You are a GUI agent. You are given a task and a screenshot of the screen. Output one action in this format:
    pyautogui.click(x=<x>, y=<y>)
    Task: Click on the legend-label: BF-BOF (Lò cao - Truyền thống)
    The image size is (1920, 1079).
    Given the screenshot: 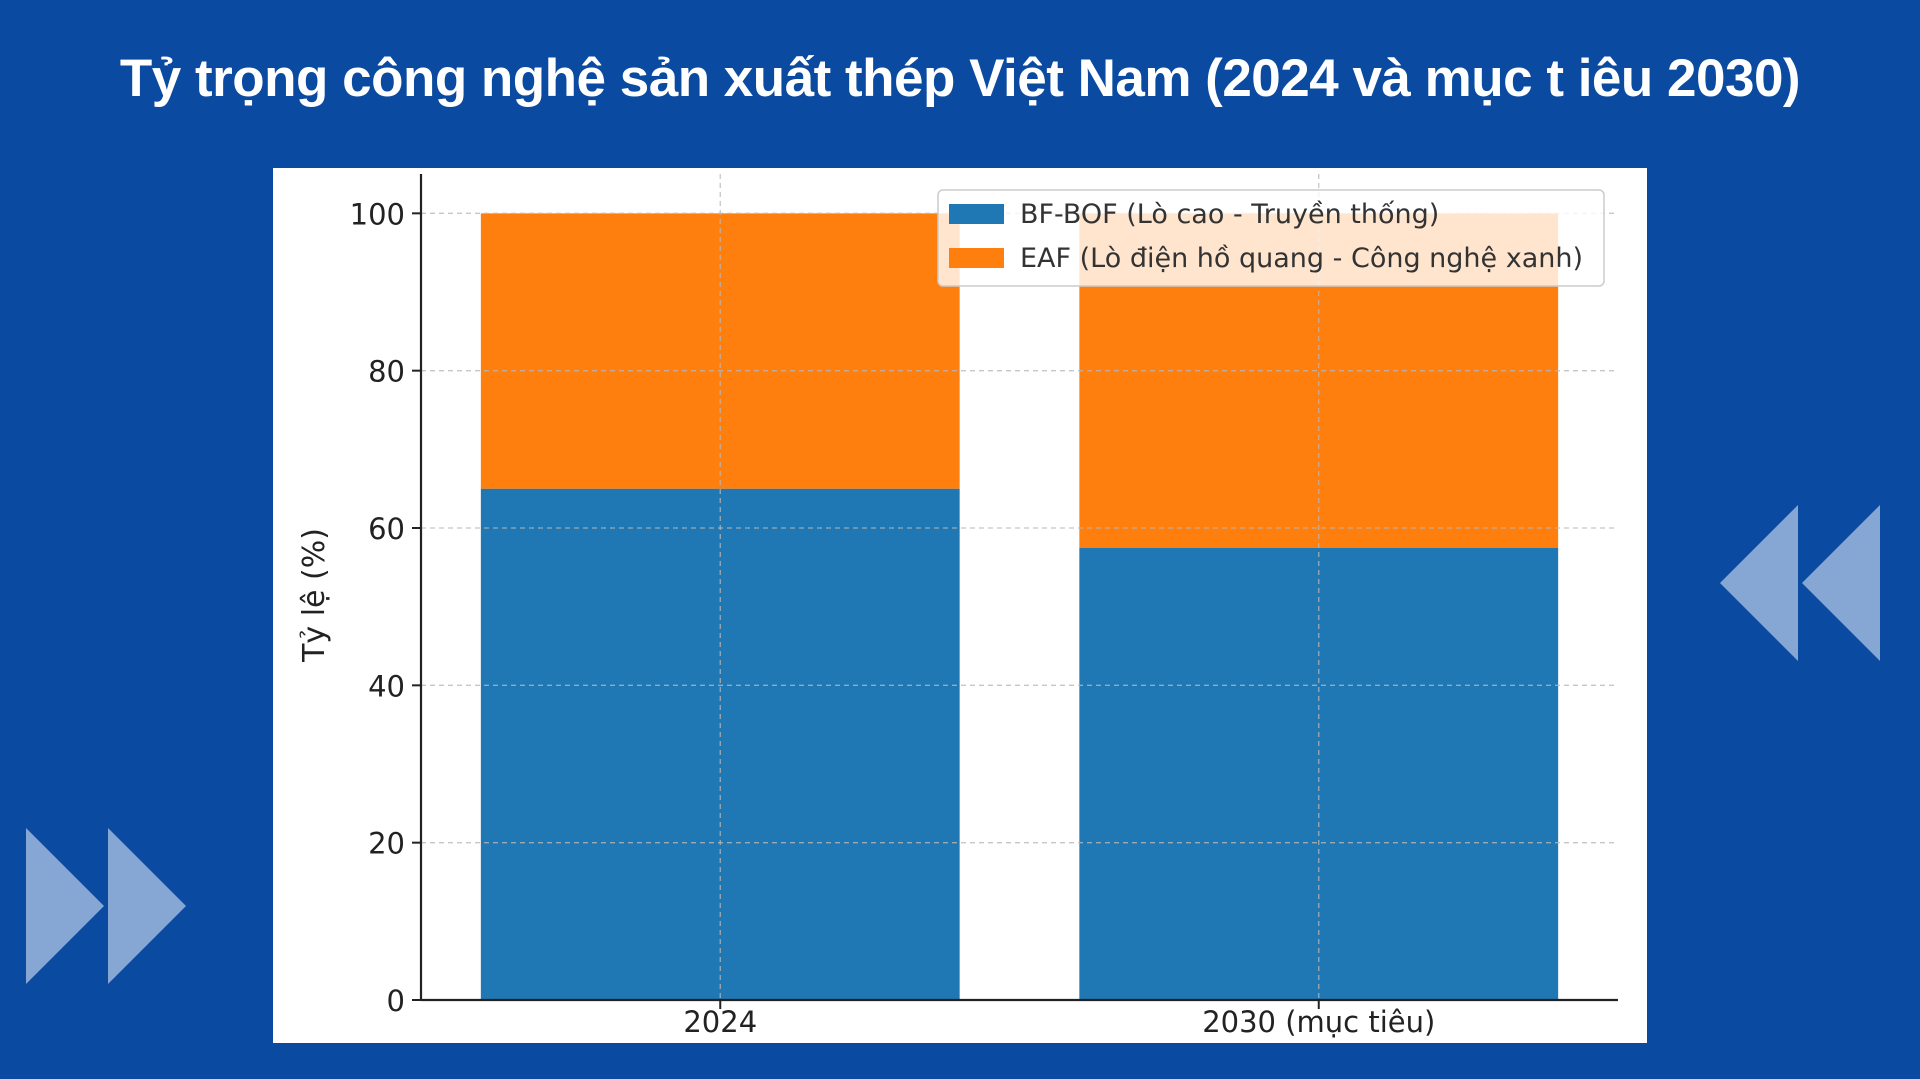 What is the action you would take?
    pyautogui.click(x=1229, y=214)
    